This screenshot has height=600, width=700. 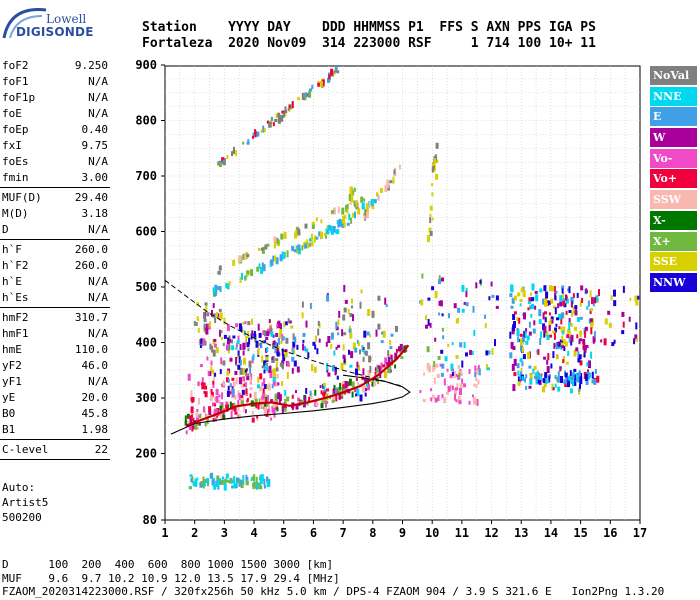 What do you see at coordinates (55, 459) in the screenshot?
I see `param-divider` at bounding box center [55, 459].